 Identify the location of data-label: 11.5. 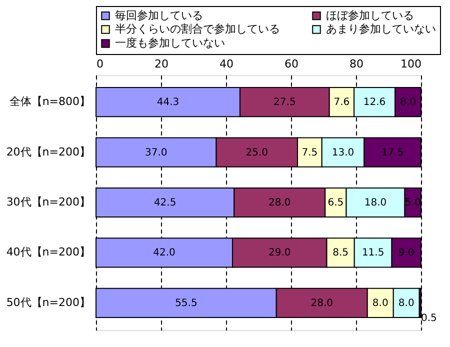
(373, 253).